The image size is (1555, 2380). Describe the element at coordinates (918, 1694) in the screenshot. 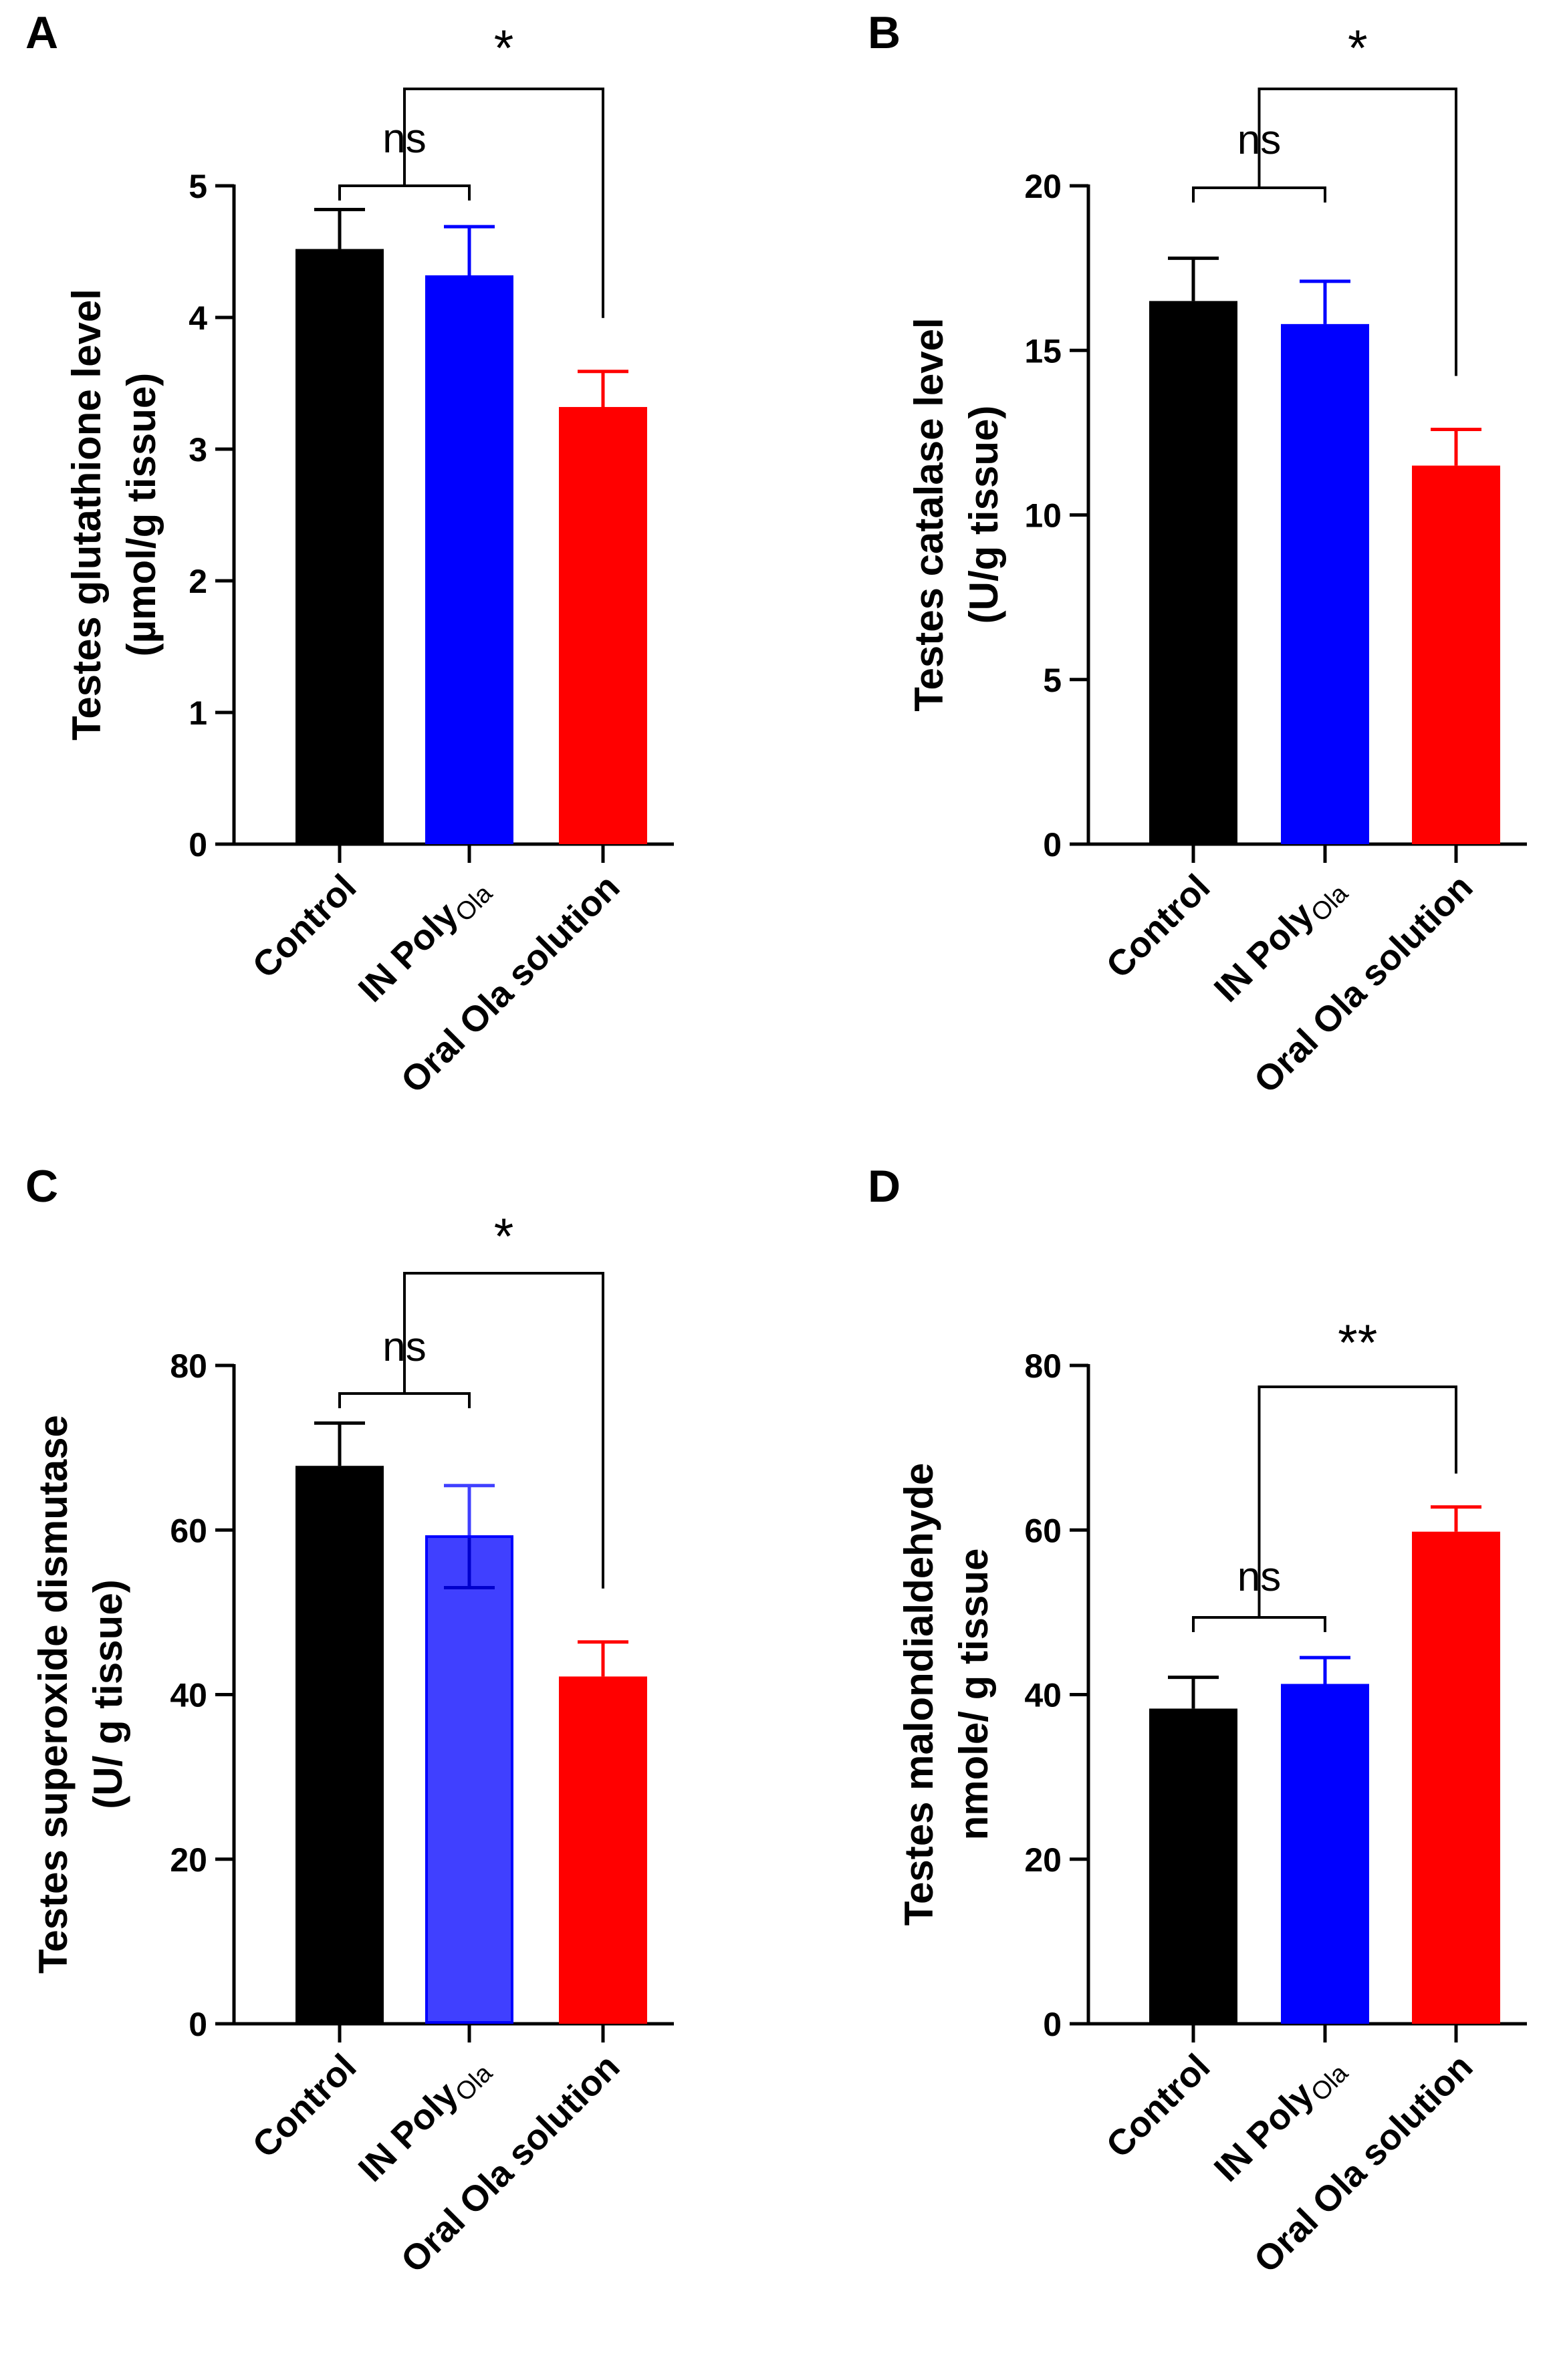

I see `y-axis-label: Testes malondialdehyde` at that location.